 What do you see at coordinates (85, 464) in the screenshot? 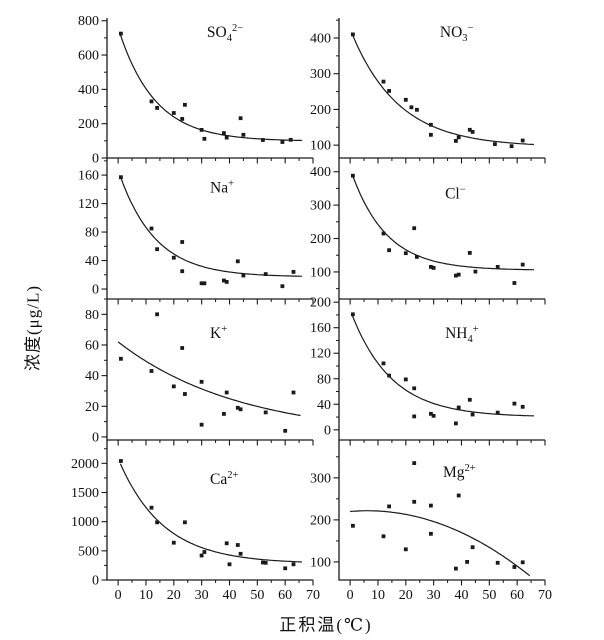
I see `y-tick-label: 2000` at bounding box center [85, 464].